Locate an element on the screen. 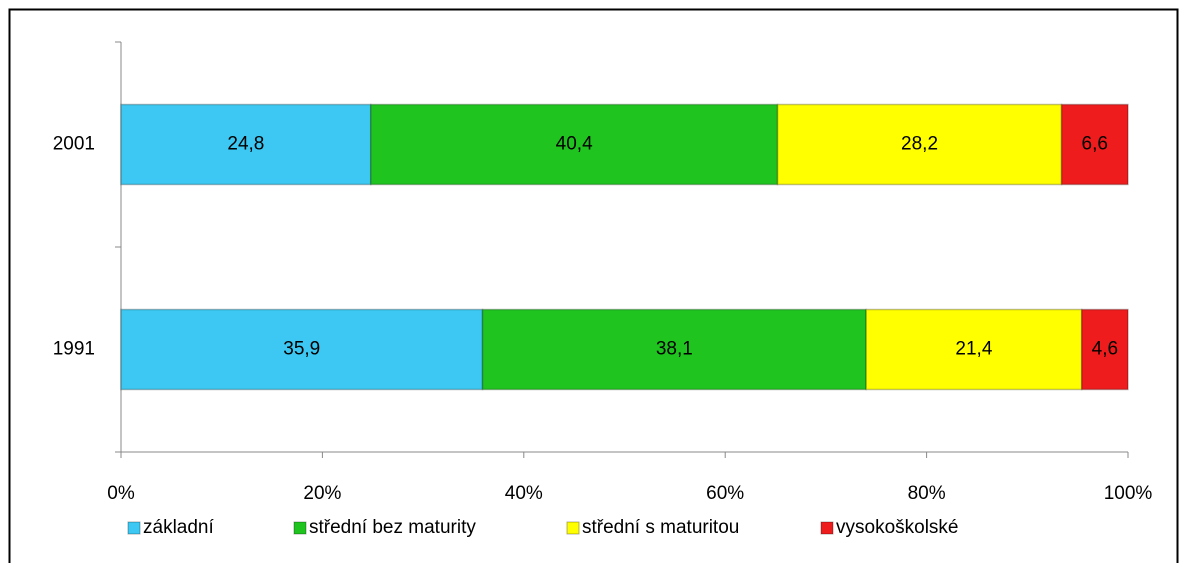  data-label: 35,9 is located at coordinates (301, 349).